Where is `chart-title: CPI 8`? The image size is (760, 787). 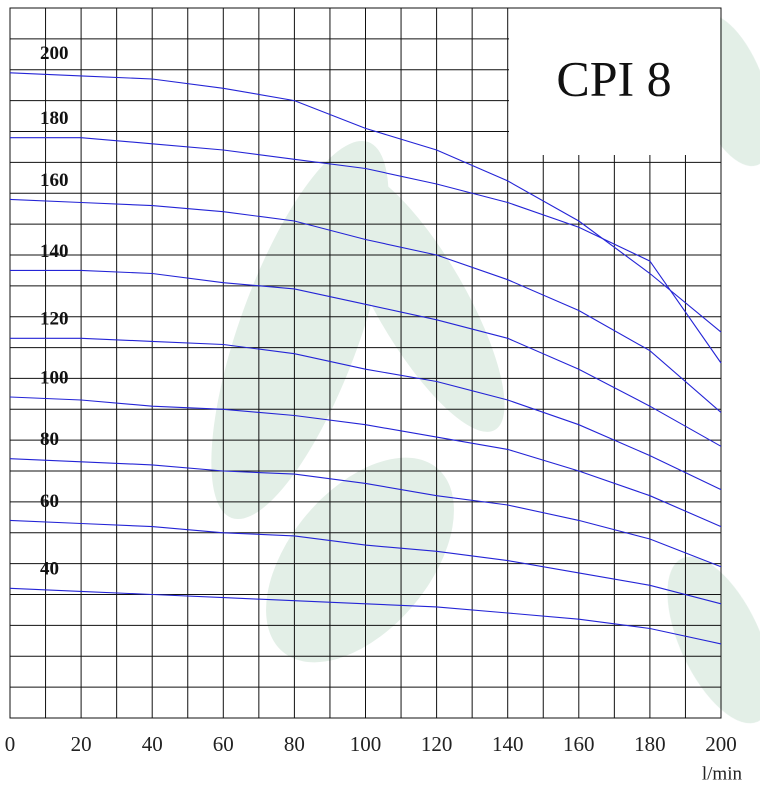 chart-title: CPI 8 is located at coordinates (613, 78).